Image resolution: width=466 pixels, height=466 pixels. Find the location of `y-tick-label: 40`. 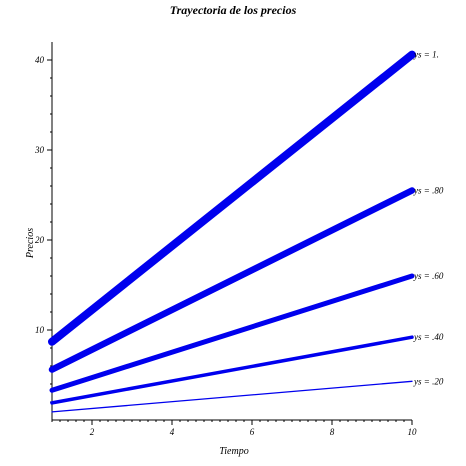

y-tick-label: 40 is located at coordinates (40, 60).